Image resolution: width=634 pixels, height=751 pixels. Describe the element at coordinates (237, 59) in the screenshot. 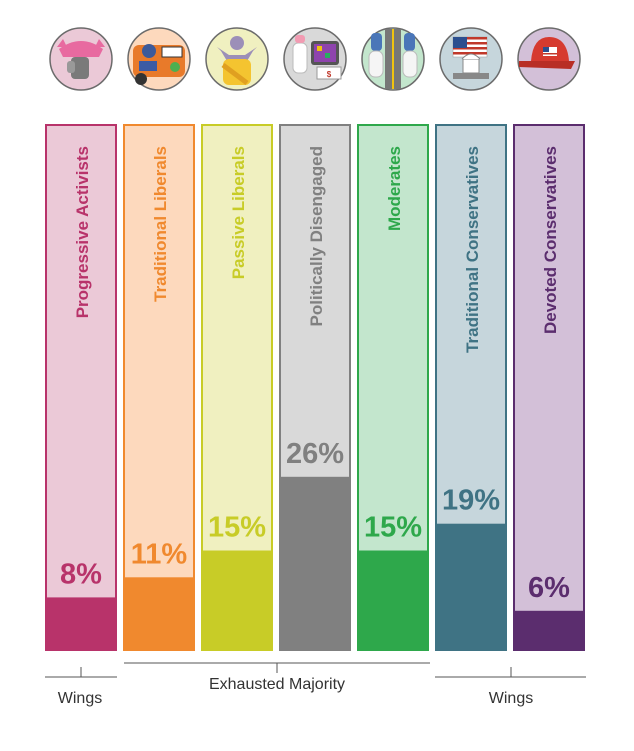

I see `shrugging-person-icon` at that location.